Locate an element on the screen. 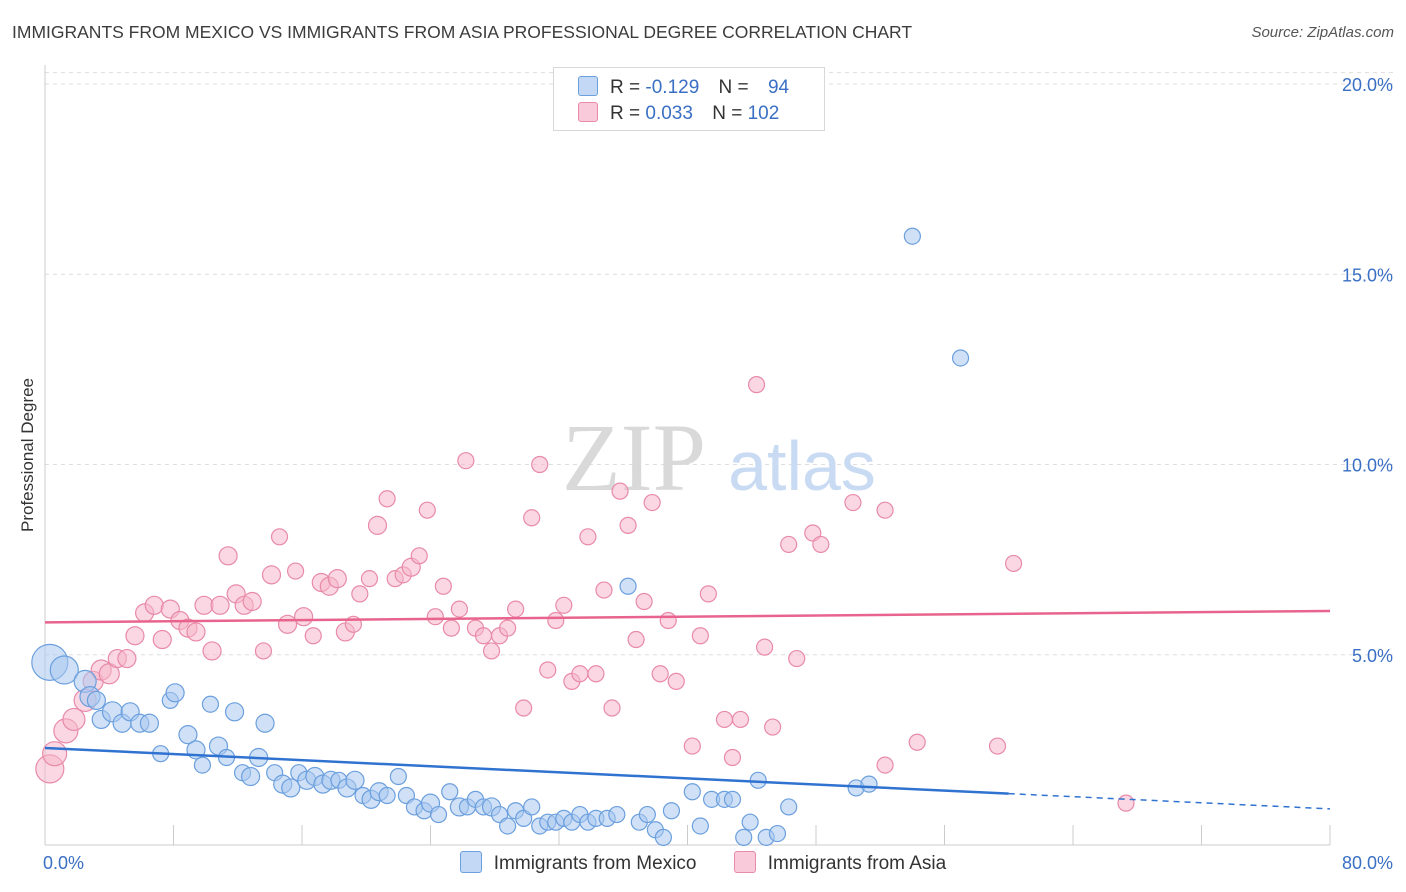 The height and width of the screenshot is (892, 1406). n-value: 94 is located at coordinates (778, 87).